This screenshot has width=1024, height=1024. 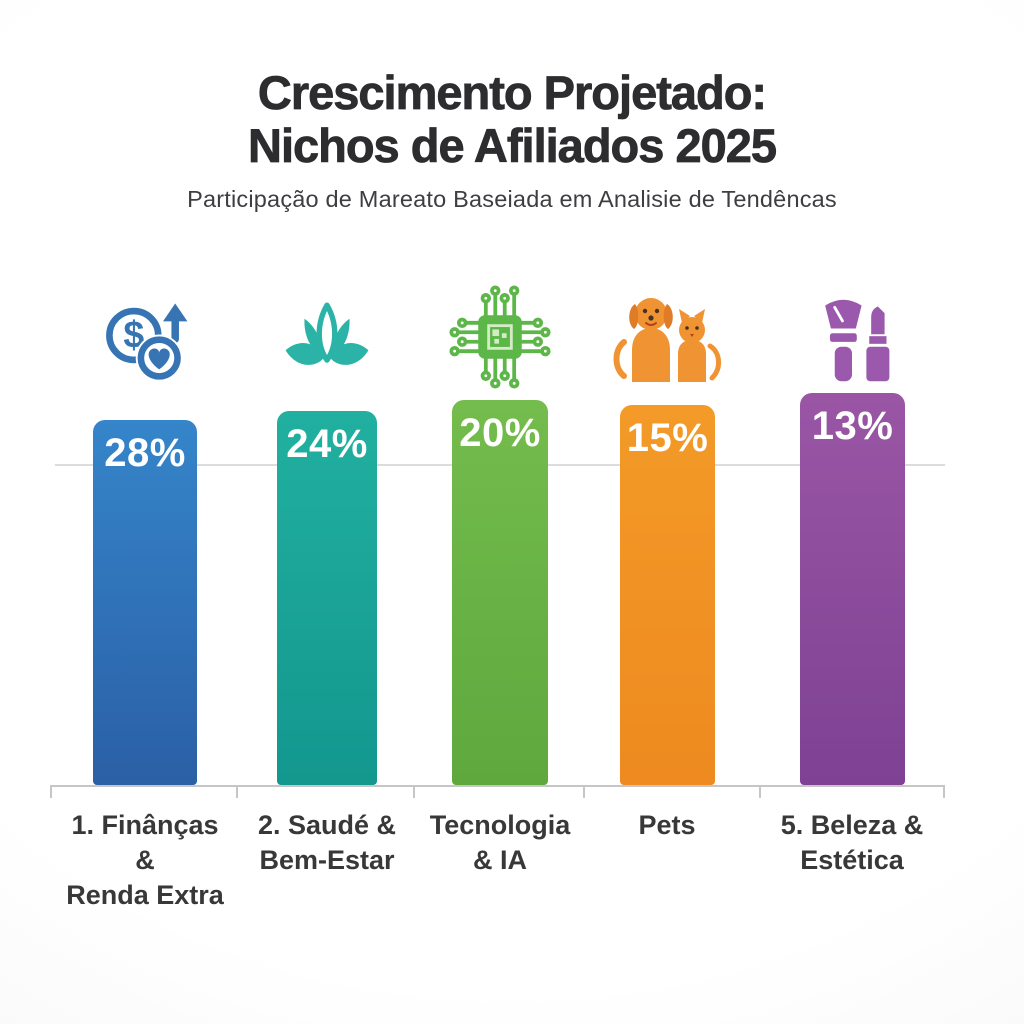 What do you see at coordinates (327, 333) in the screenshot?
I see `lotus-icon` at bounding box center [327, 333].